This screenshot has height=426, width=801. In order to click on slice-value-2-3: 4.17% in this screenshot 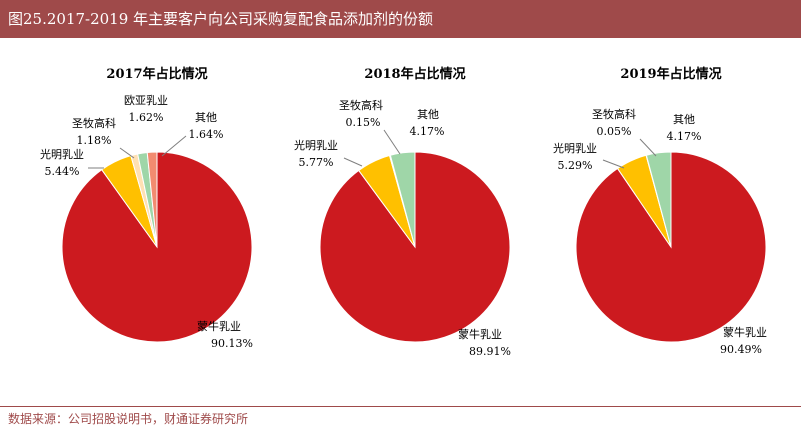, I will do `click(684, 136)`.